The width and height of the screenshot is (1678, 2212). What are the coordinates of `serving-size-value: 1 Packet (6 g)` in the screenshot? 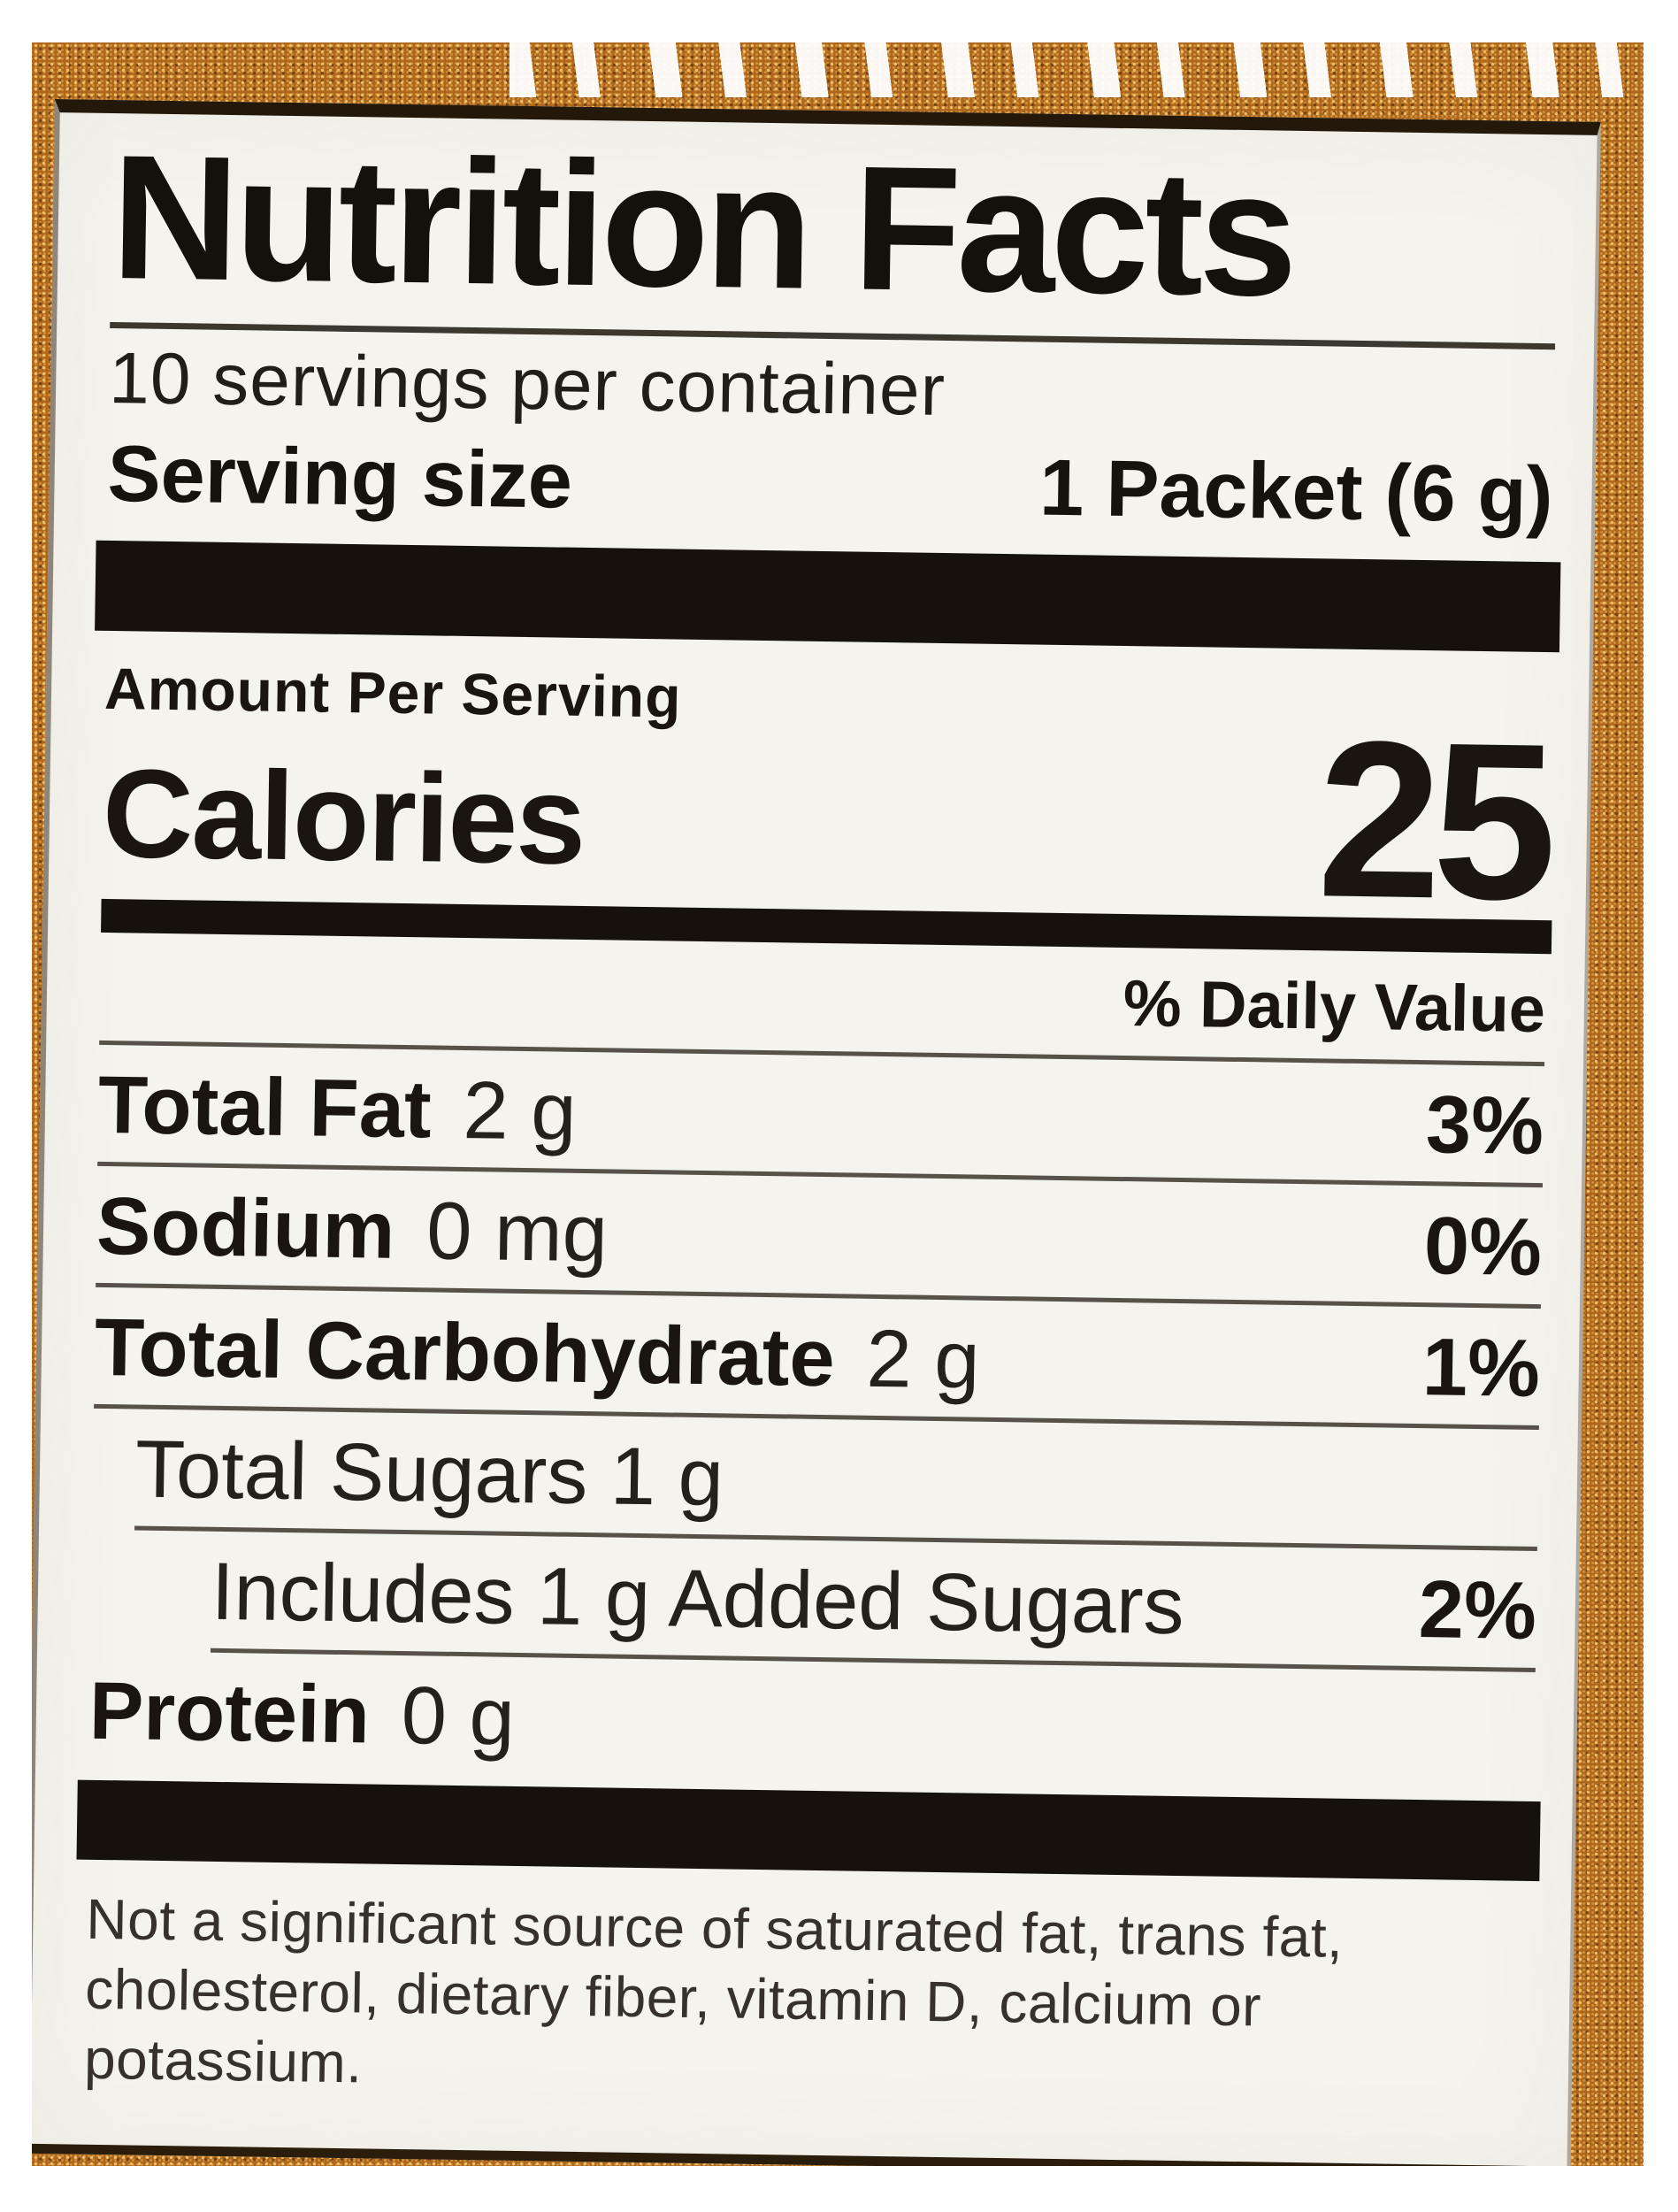 It's located at (1296, 492).